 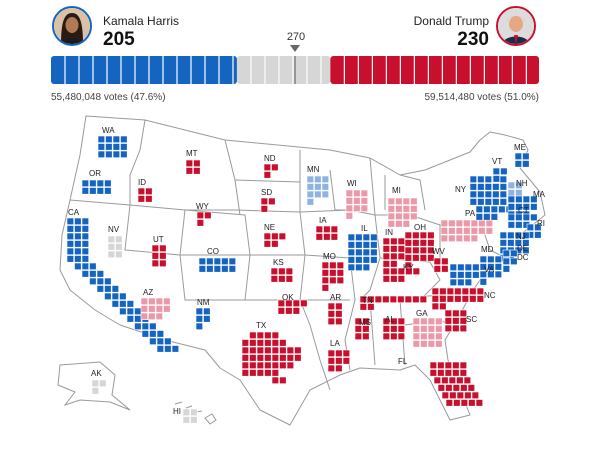 What do you see at coordinates (362, 328) in the screenshot?
I see `state-ms` at bounding box center [362, 328].